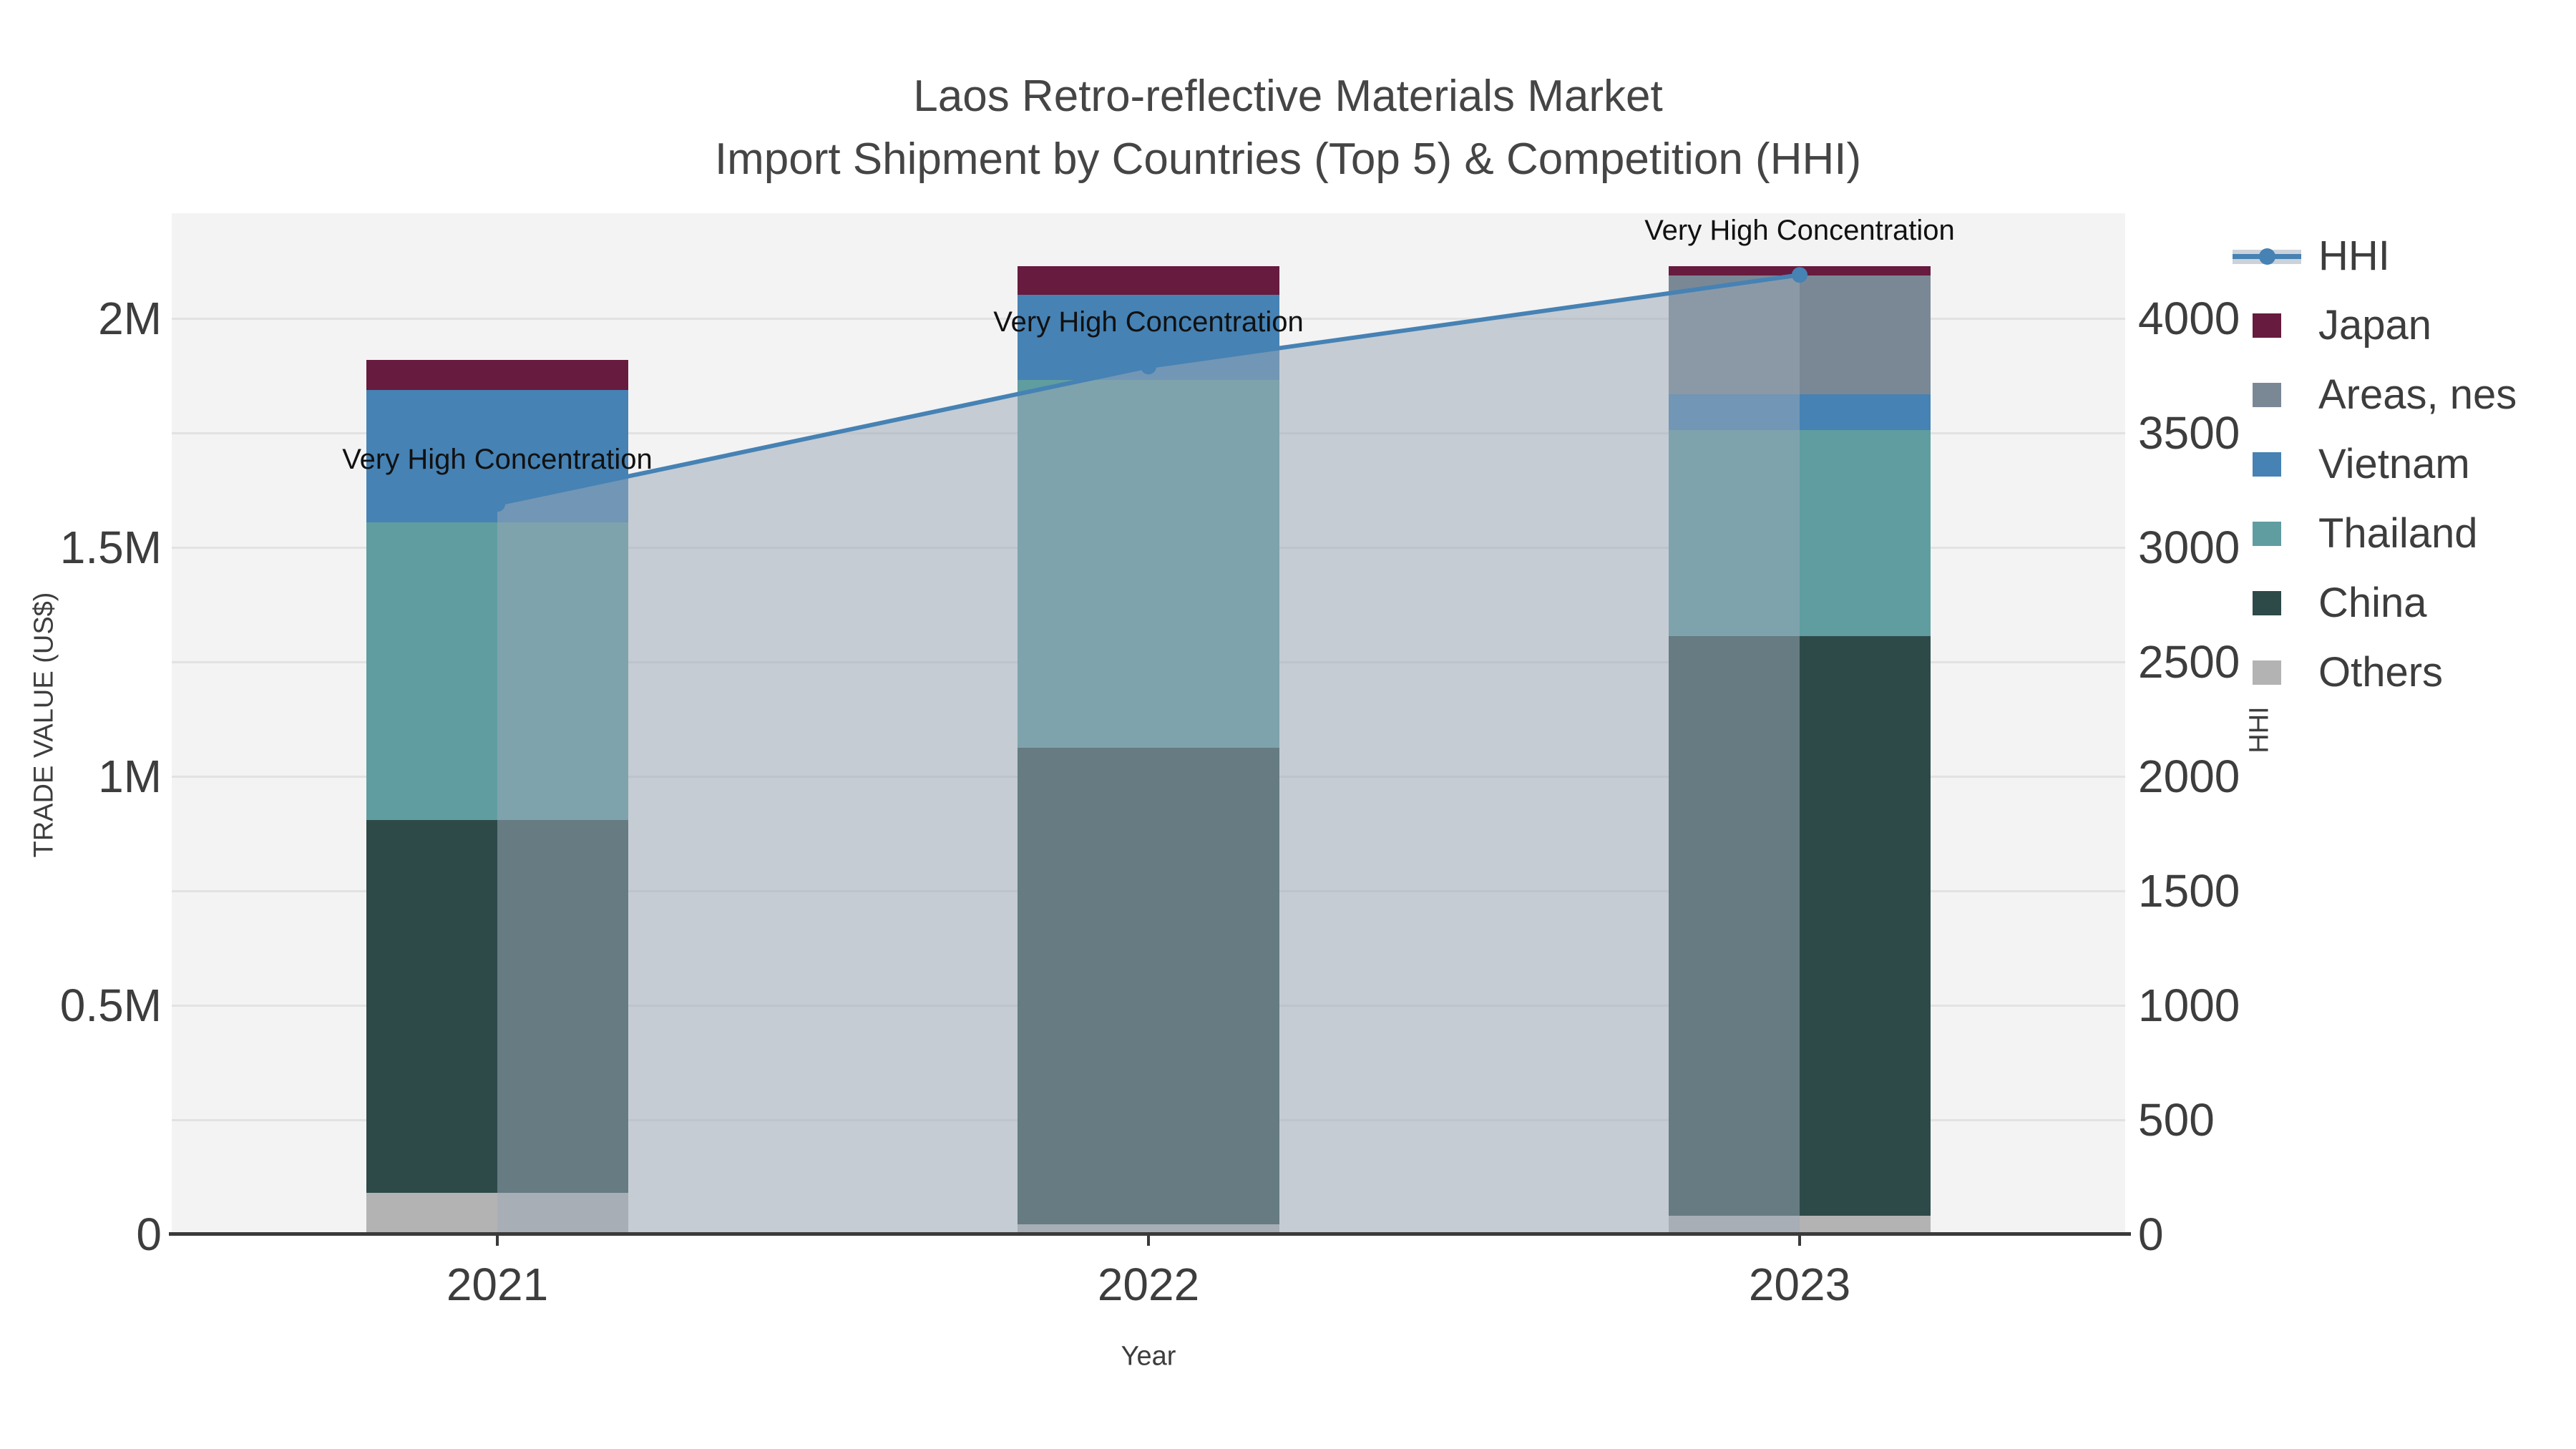 The width and height of the screenshot is (2576, 1449). What do you see at coordinates (2267, 256) in the screenshot?
I see `hhi-marker-sample` at bounding box center [2267, 256].